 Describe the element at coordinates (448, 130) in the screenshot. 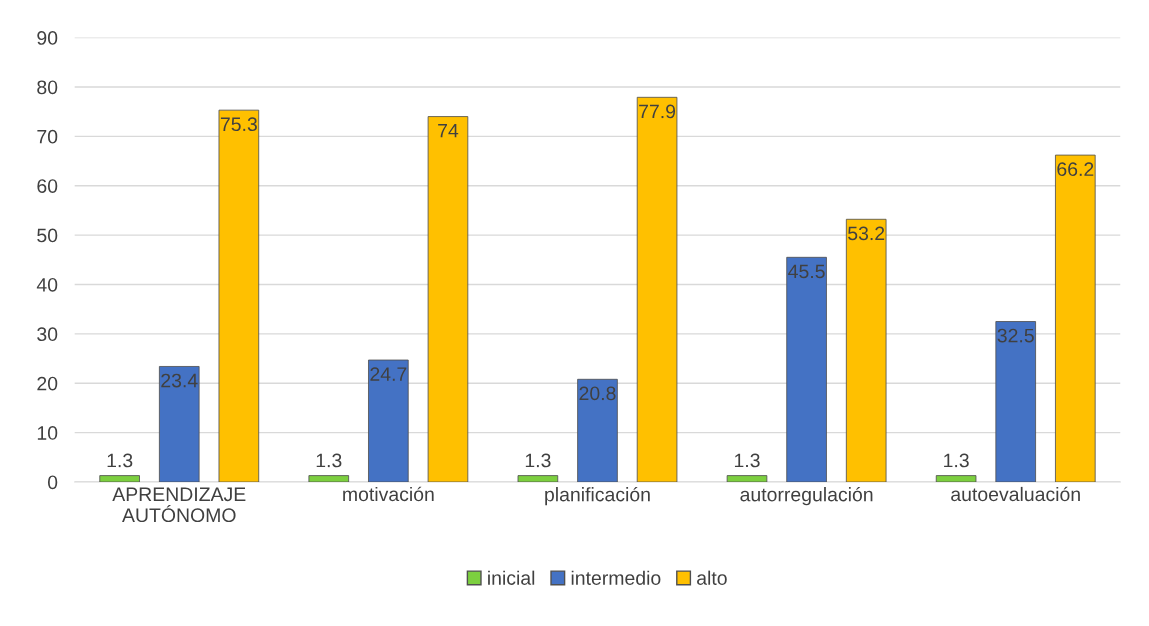

I see `data-label: 74` at that location.